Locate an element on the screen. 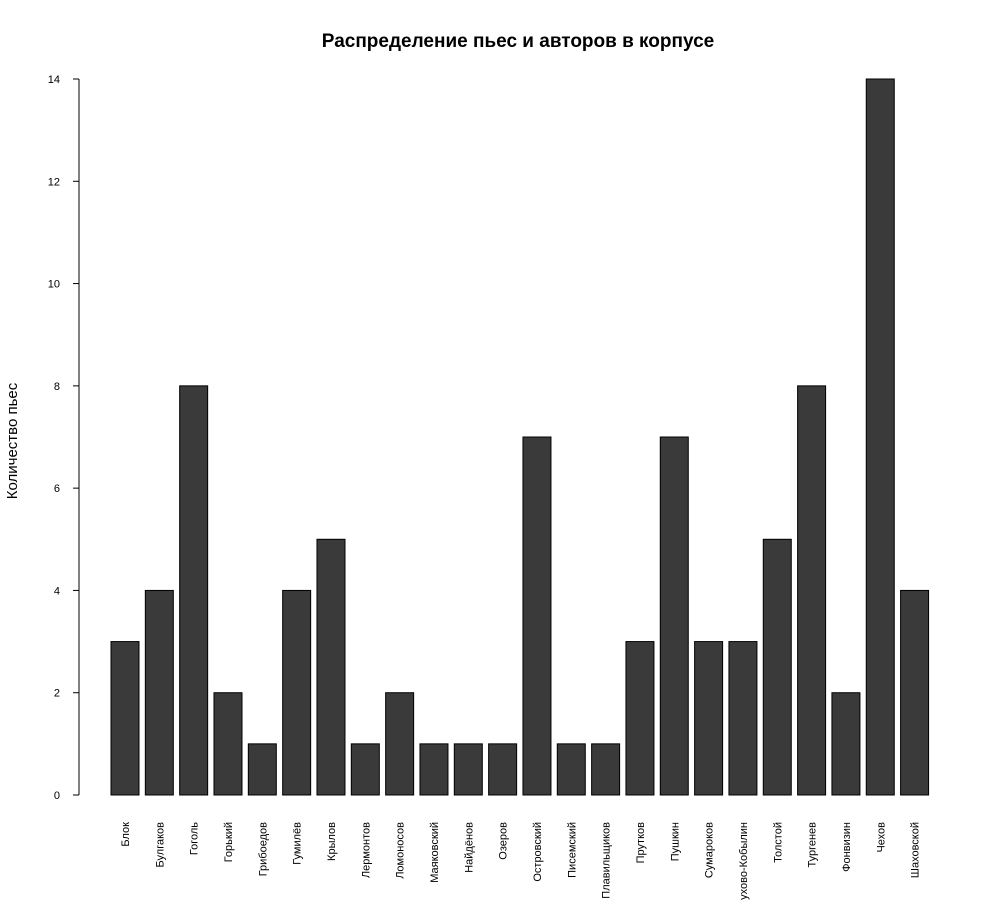 Image resolution: width=1000 pixels, height=900 pixels. x-category-label: Гумилёв is located at coordinates (298, 843).